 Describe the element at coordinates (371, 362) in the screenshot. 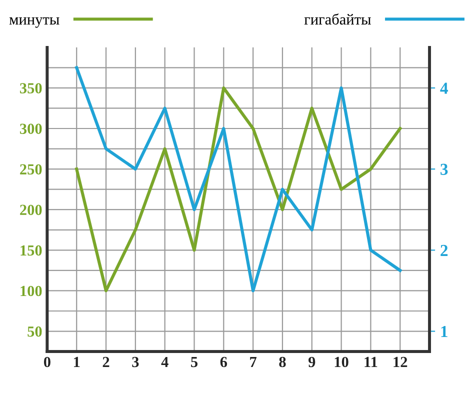

I see `x-tick-label: 11` at that location.